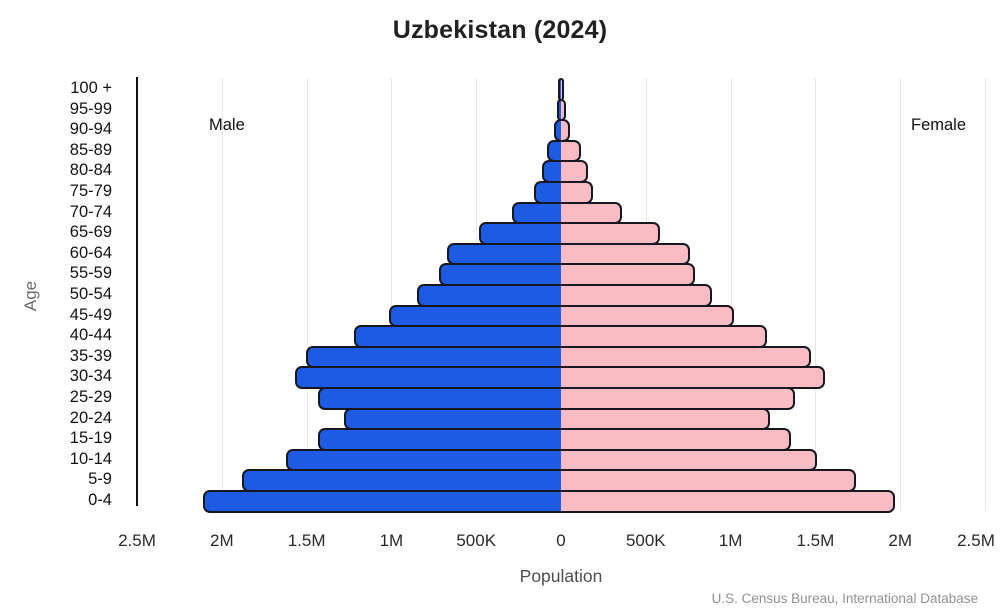 This screenshot has height=612, width=1000. I want to click on y-tick-55-59: 55-59, so click(90, 273).